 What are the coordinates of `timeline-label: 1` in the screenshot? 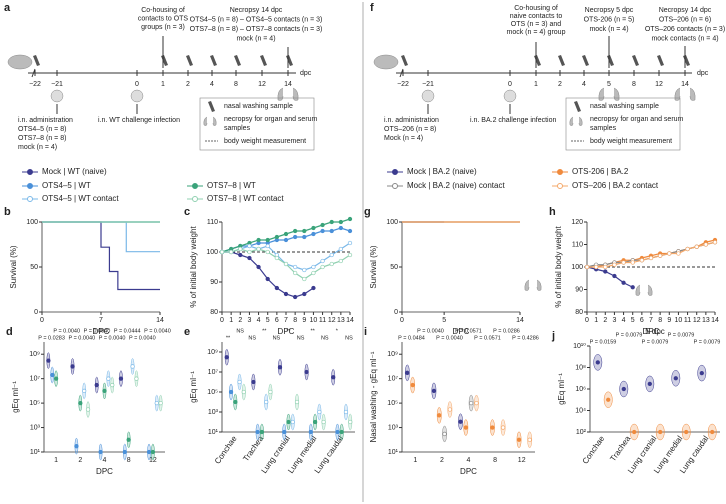 It's located at (163, 84).